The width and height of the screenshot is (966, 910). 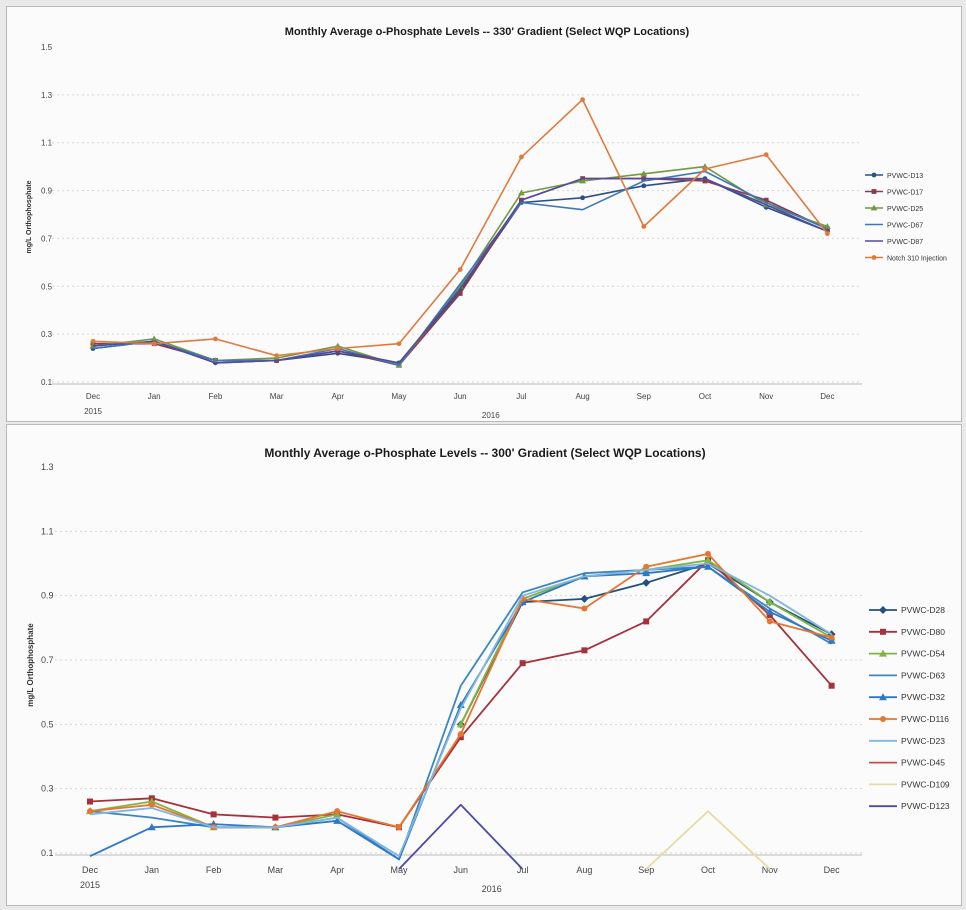 I want to click on x-tick-label: Mar, so click(x=276, y=870).